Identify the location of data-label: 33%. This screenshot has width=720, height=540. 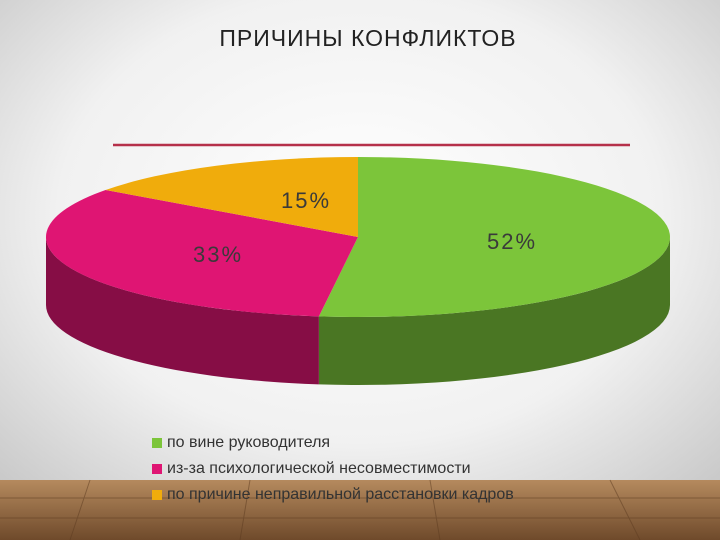
(218, 254).